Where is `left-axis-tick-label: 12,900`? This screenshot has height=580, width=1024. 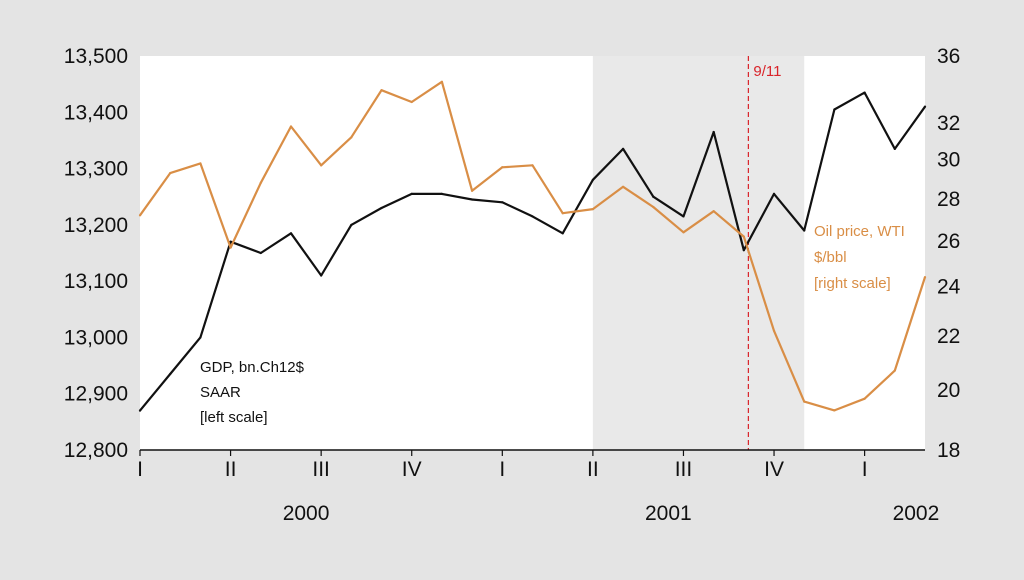 left-axis-tick-label: 12,900 is located at coordinates (96, 394).